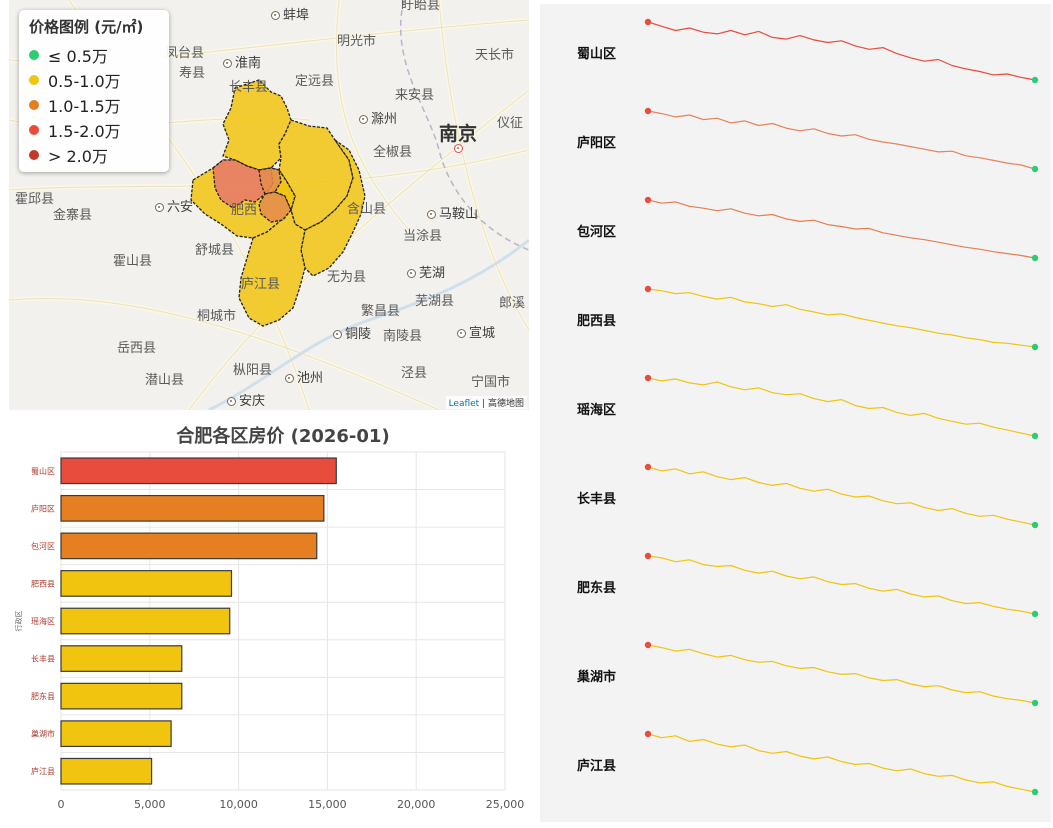 This screenshot has width=1053, height=828. I want to click on district-changfeng, so click(257, 125).